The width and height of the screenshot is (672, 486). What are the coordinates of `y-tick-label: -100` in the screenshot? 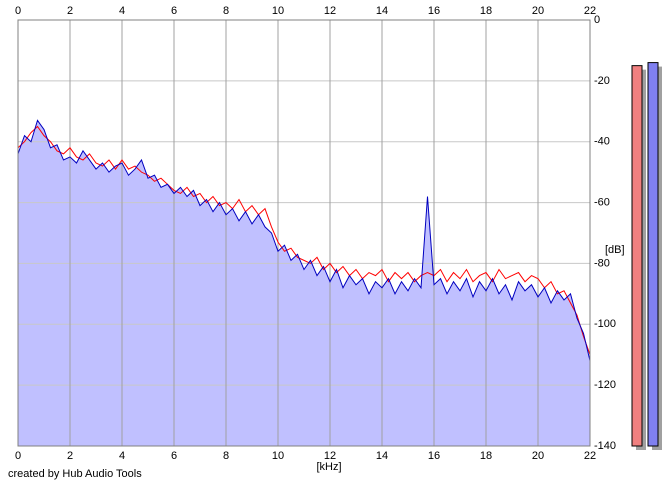 It's located at (605, 324).